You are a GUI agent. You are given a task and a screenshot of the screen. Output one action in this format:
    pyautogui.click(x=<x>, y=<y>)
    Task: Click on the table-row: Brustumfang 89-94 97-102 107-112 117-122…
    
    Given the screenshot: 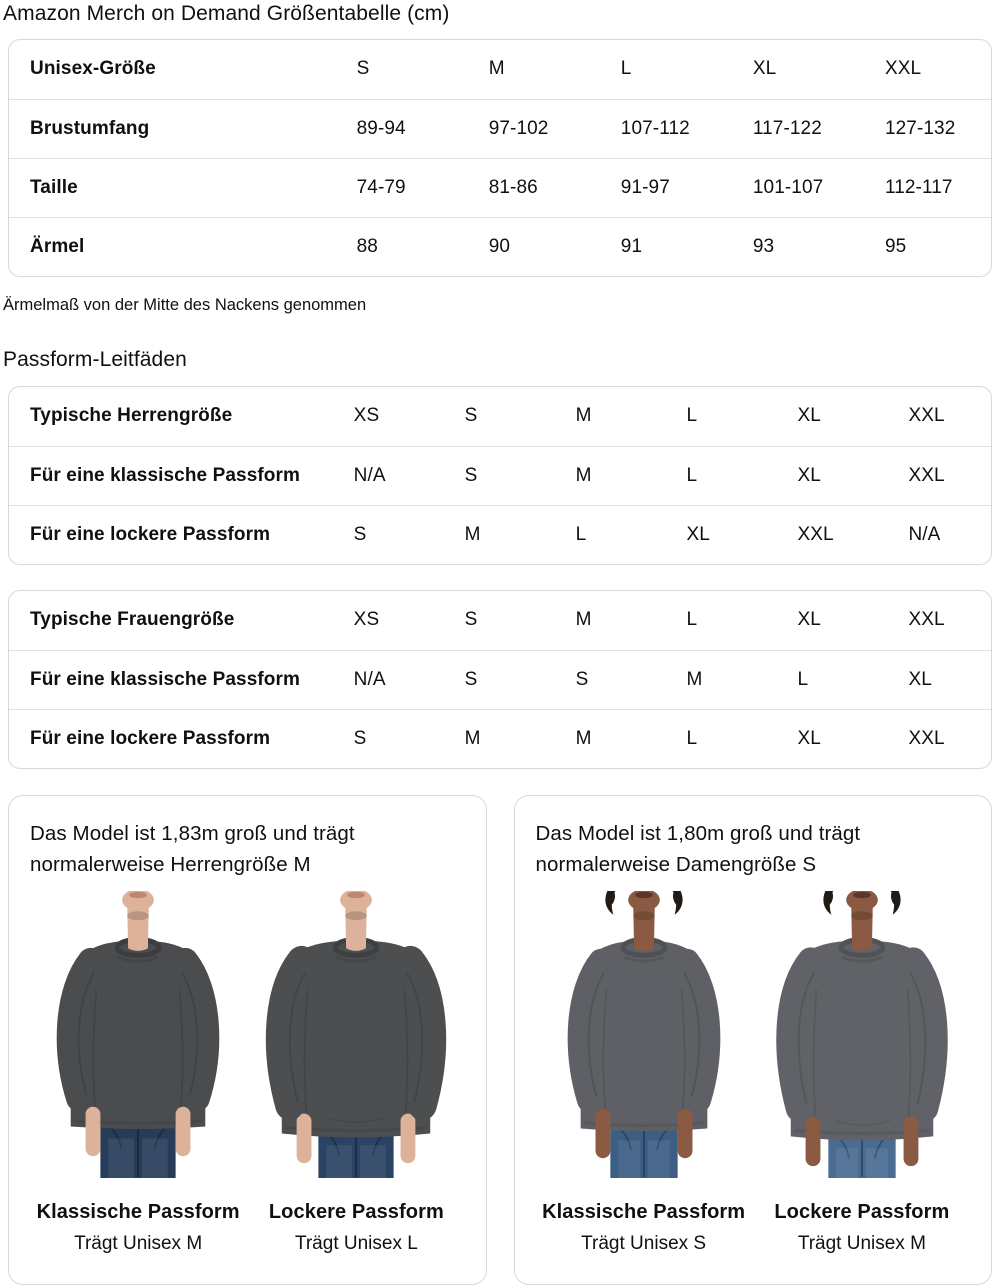 What is the action you would take?
    pyautogui.click(x=500, y=128)
    